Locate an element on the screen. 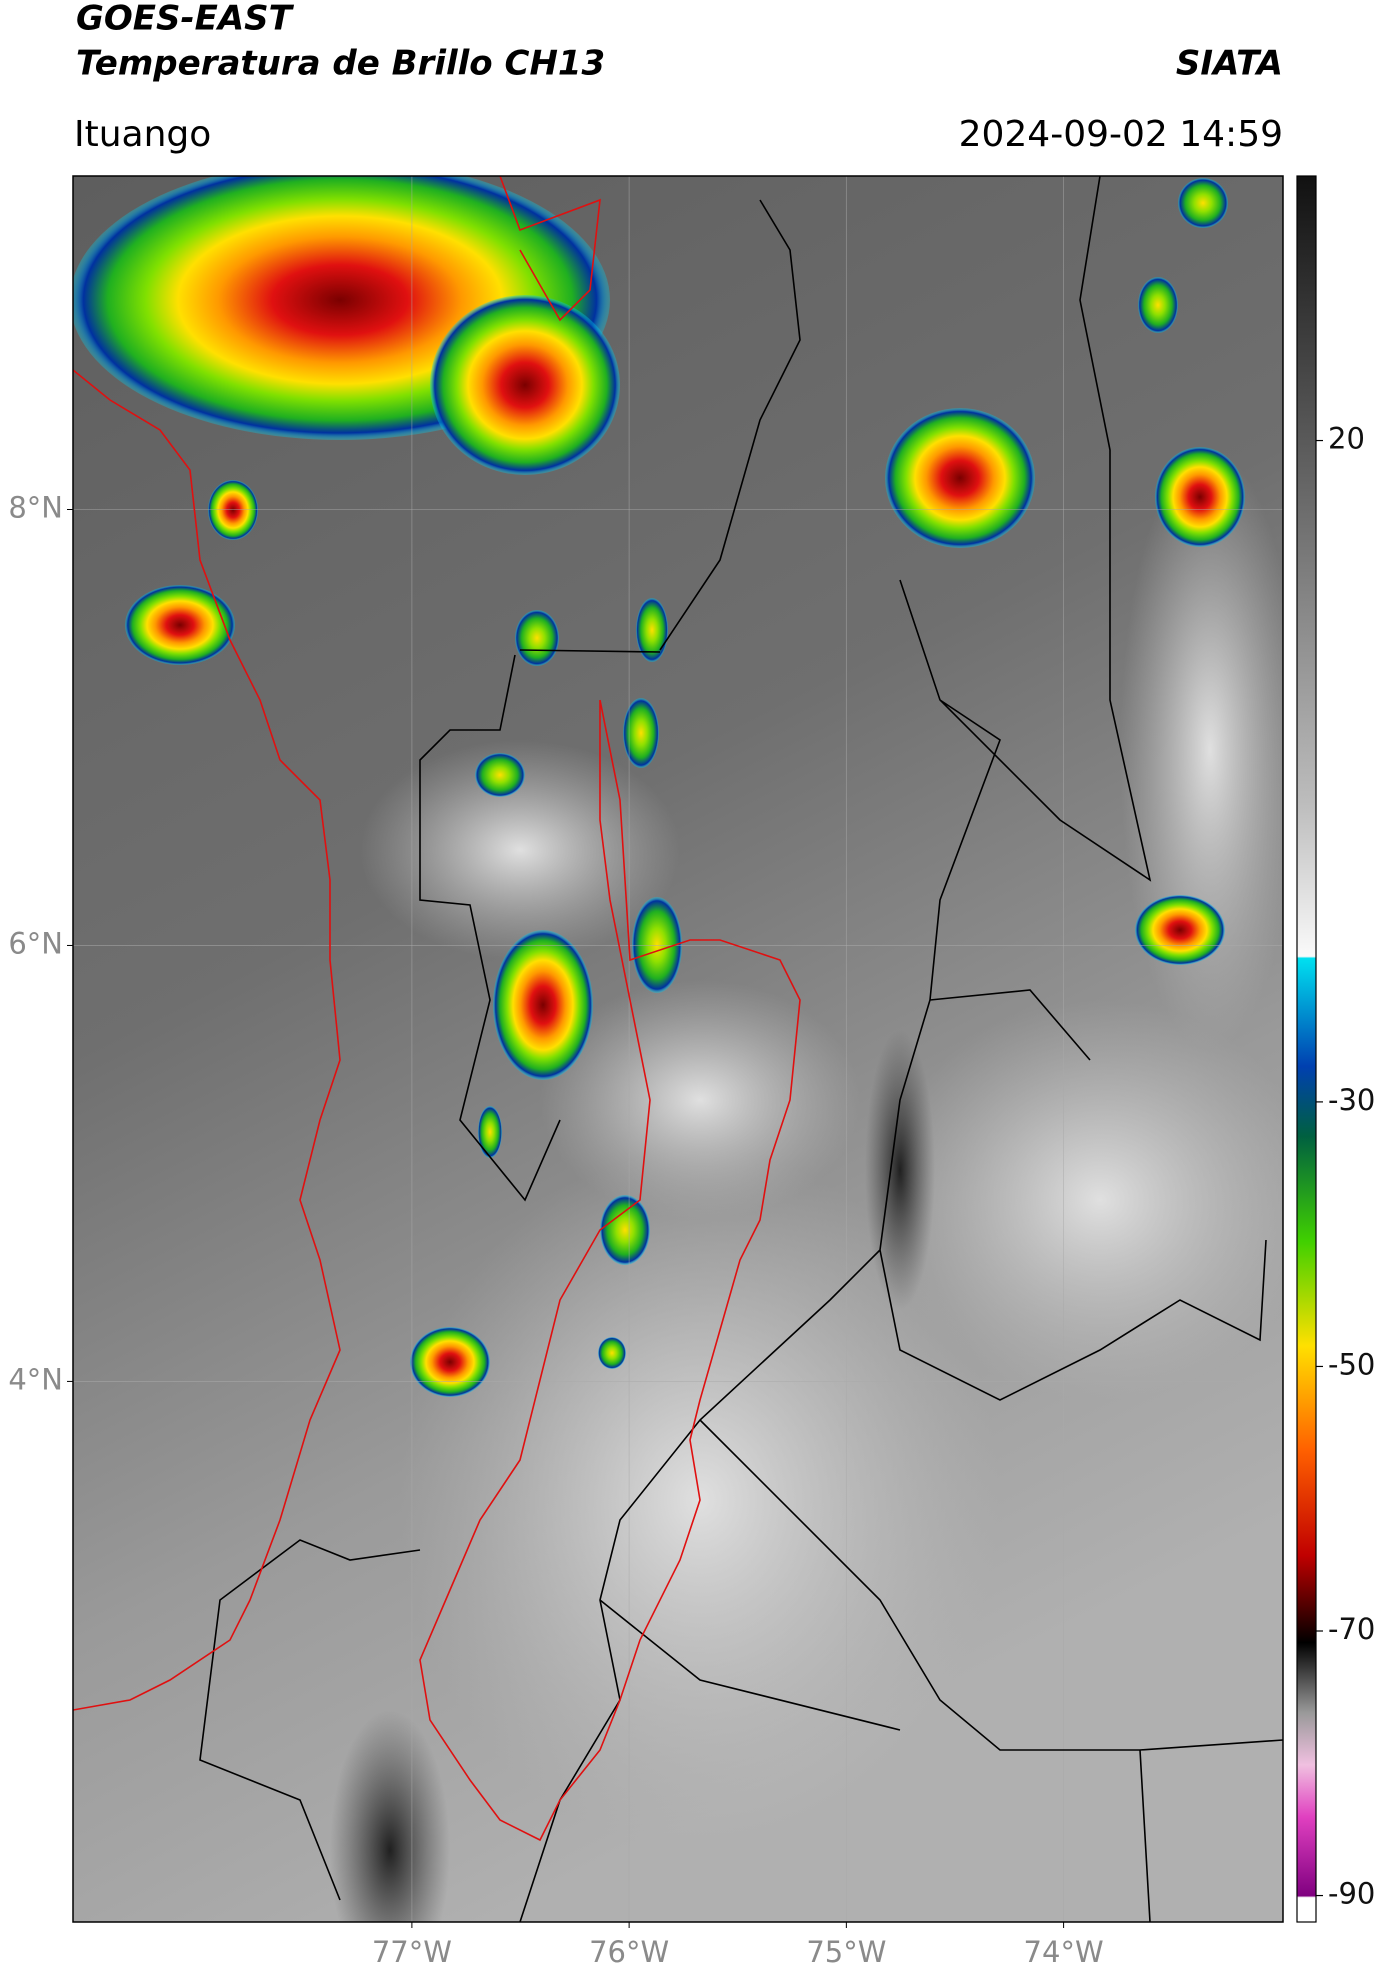 The image size is (1384, 1985). title: GOES-EAST is located at coordinates (185, 19).